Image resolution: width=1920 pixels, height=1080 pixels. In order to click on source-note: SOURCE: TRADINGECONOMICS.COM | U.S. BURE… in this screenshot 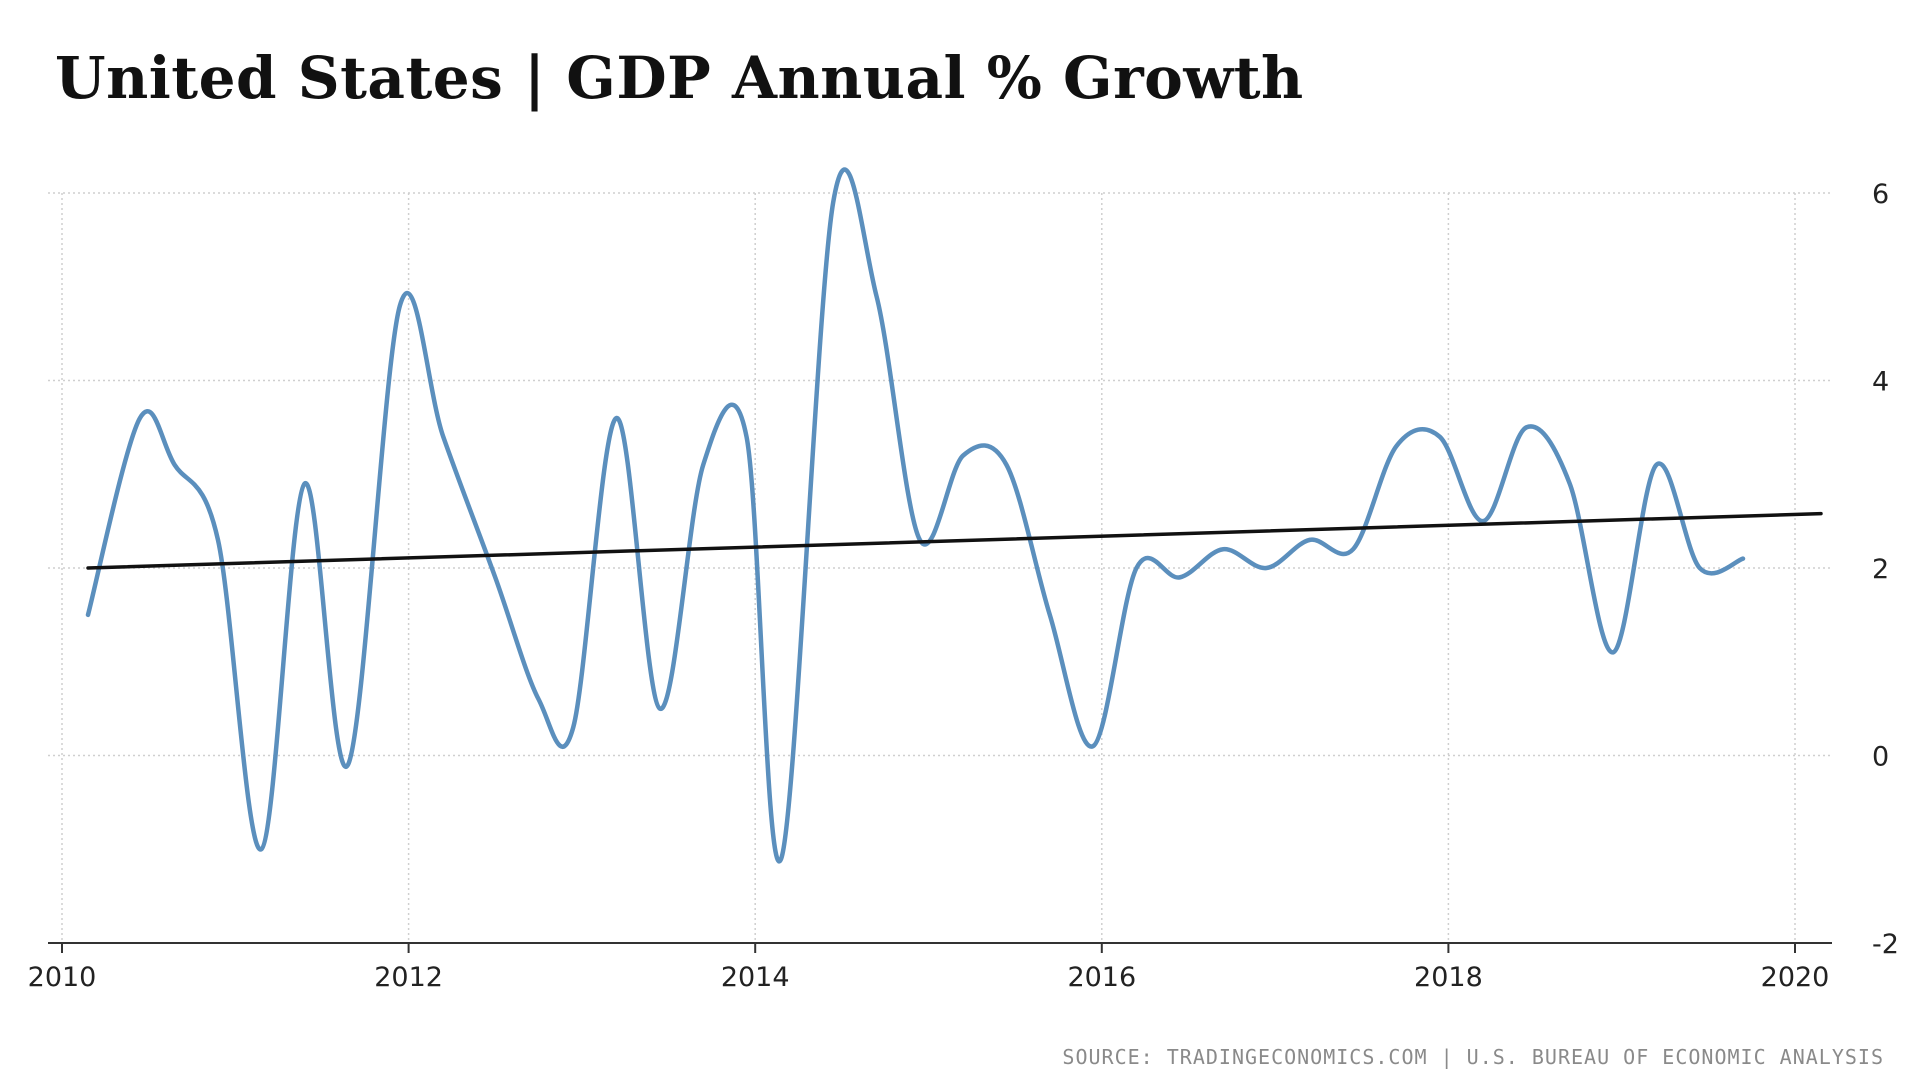, I will do `click(1473, 1057)`.